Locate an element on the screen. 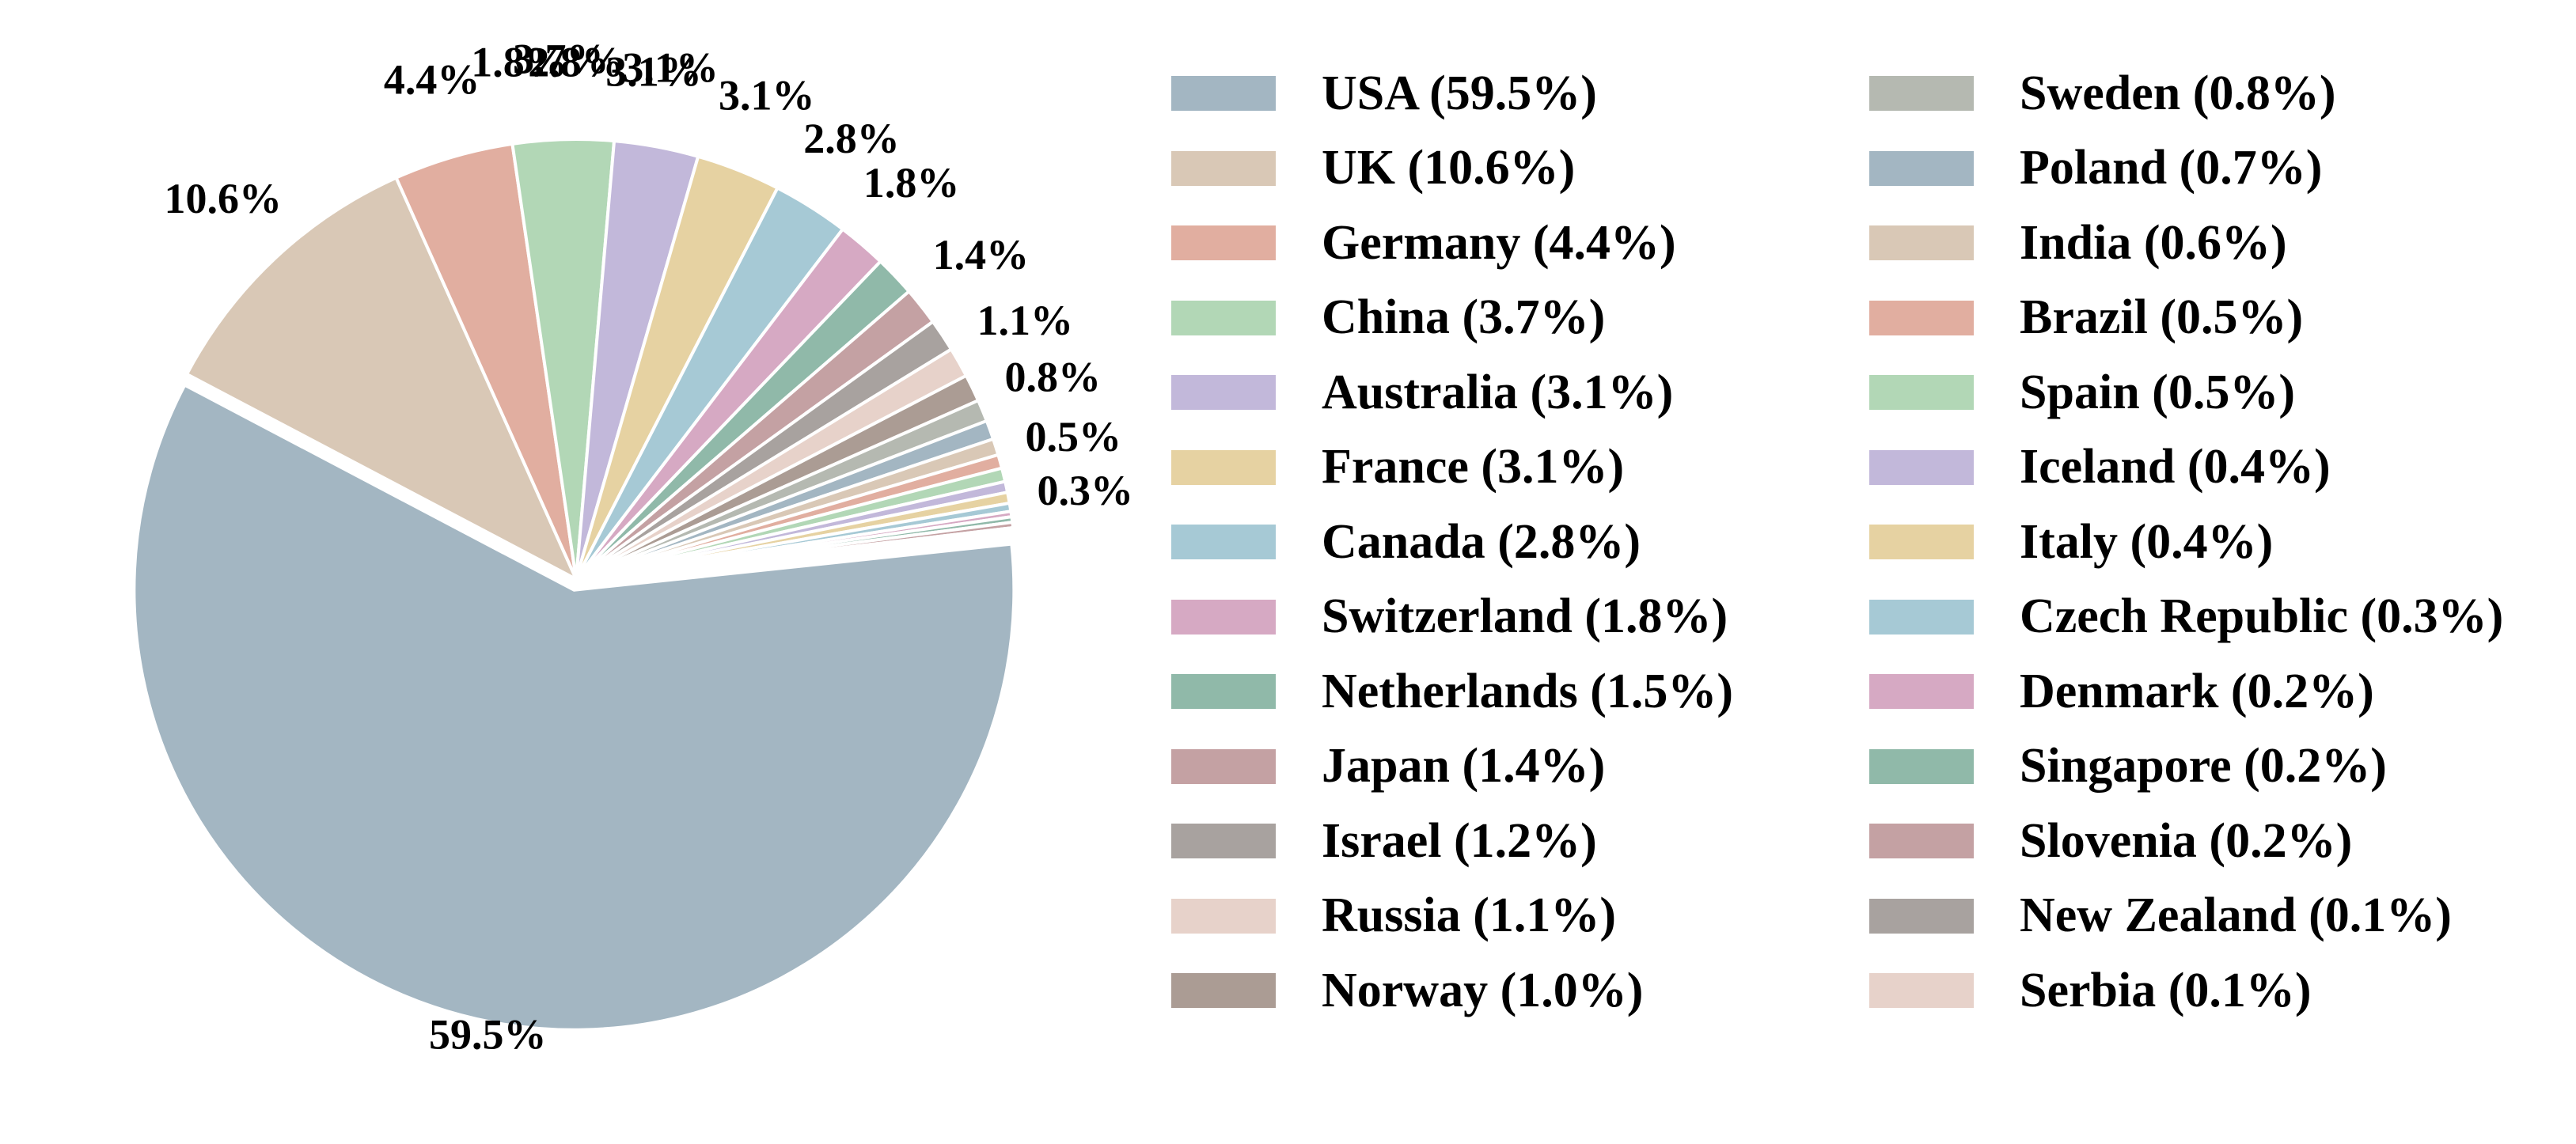 The height and width of the screenshot is (1144, 2576). legend-item: Russia (1.1%) is located at coordinates (1393, 916).